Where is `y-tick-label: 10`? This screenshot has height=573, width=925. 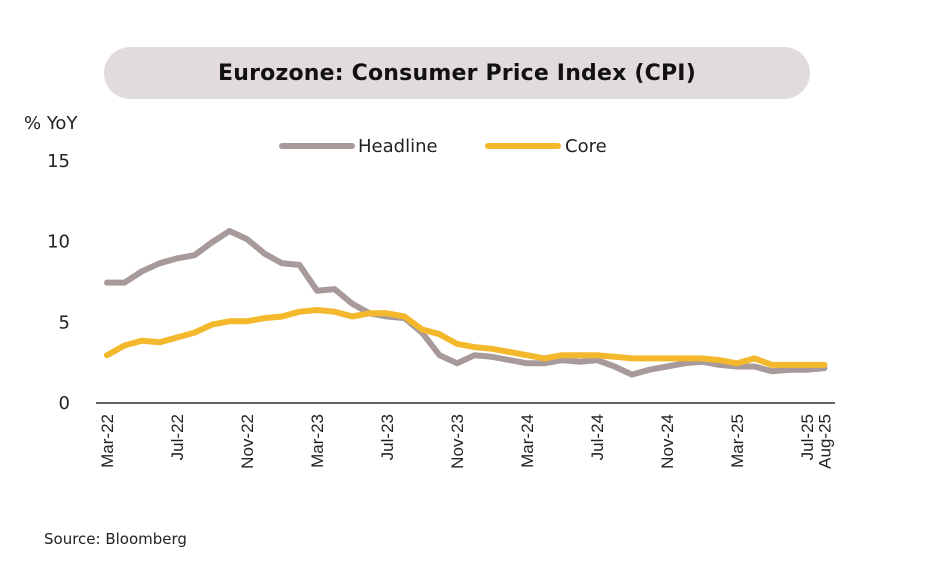 y-tick-label: 10 is located at coordinates (58, 242).